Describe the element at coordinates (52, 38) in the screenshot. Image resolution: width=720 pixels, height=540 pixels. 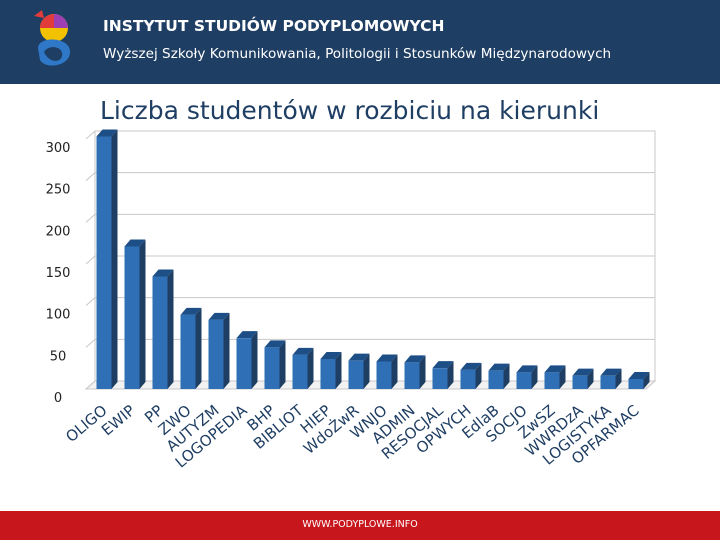
I see `institute-logo-icon` at that location.